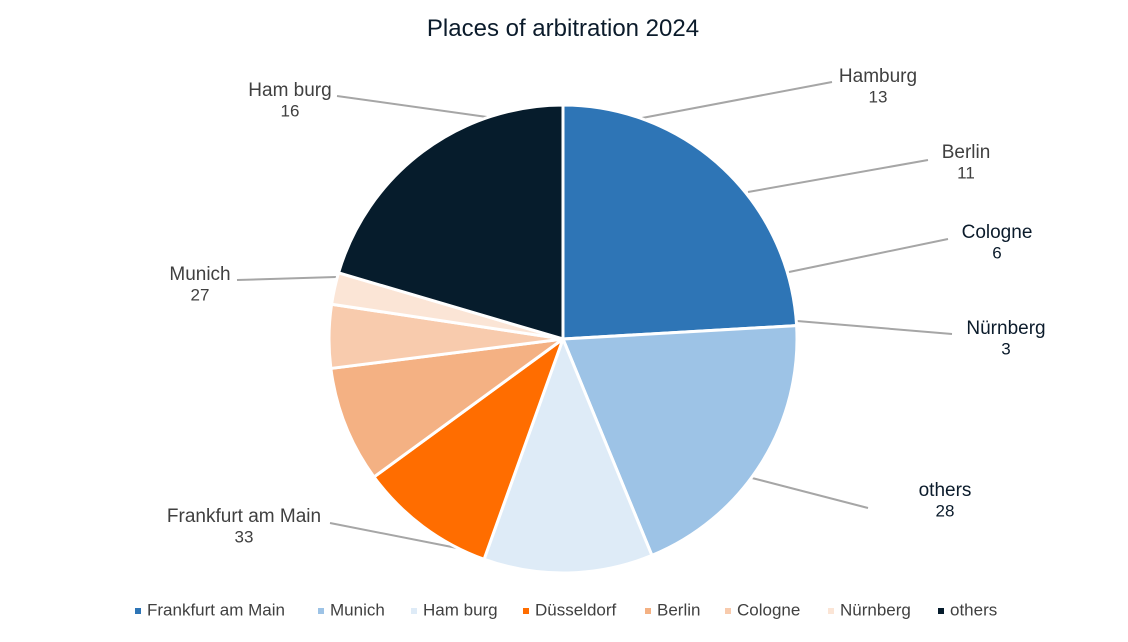 Image resolution: width=1128 pixels, height=642 pixels. Describe the element at coordinates (997, 232) in the screenshot. I see `slice-label-name: Cologne` at that location.